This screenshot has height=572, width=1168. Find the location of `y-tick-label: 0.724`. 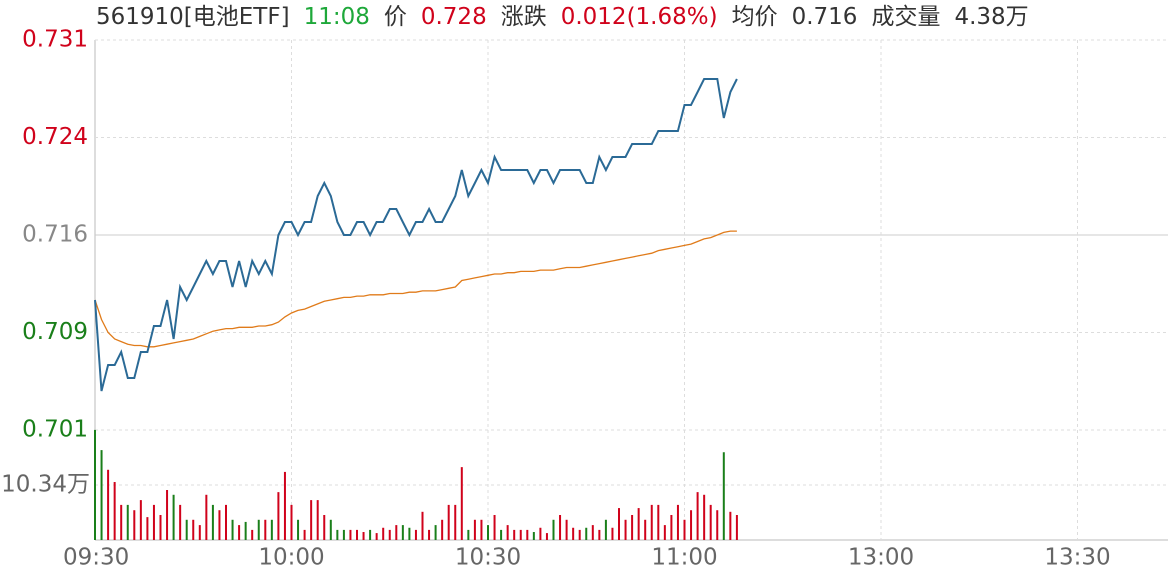

y-tick-label: 0.724 is located at coordinates (55, 137).